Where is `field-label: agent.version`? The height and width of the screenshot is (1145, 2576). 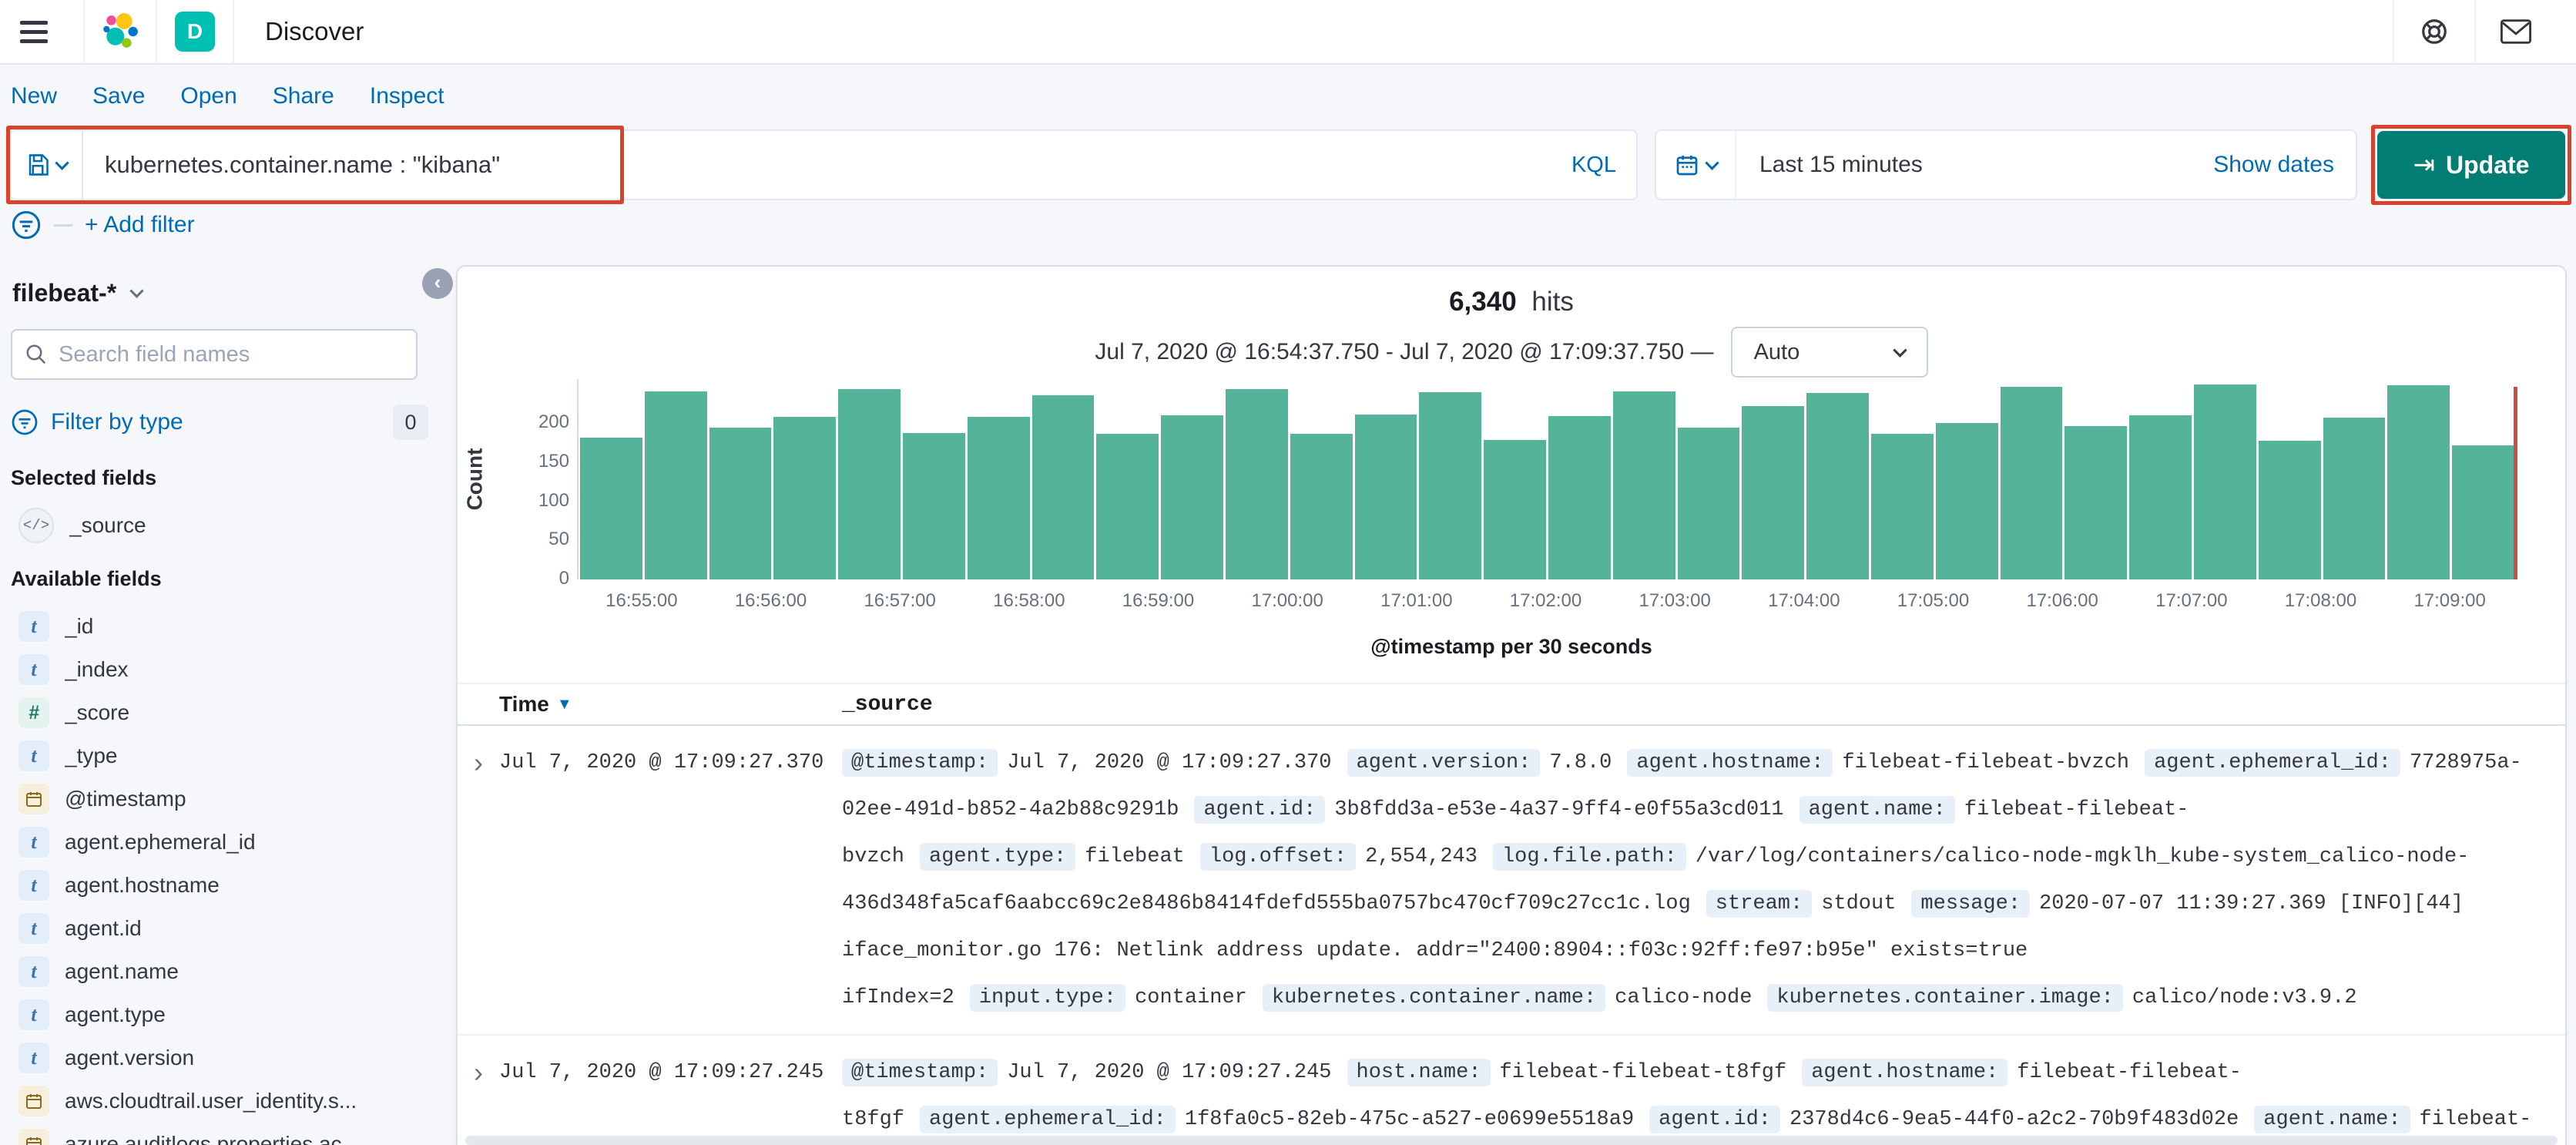 field-label: agent.version is located at coordinates (130, 1057).